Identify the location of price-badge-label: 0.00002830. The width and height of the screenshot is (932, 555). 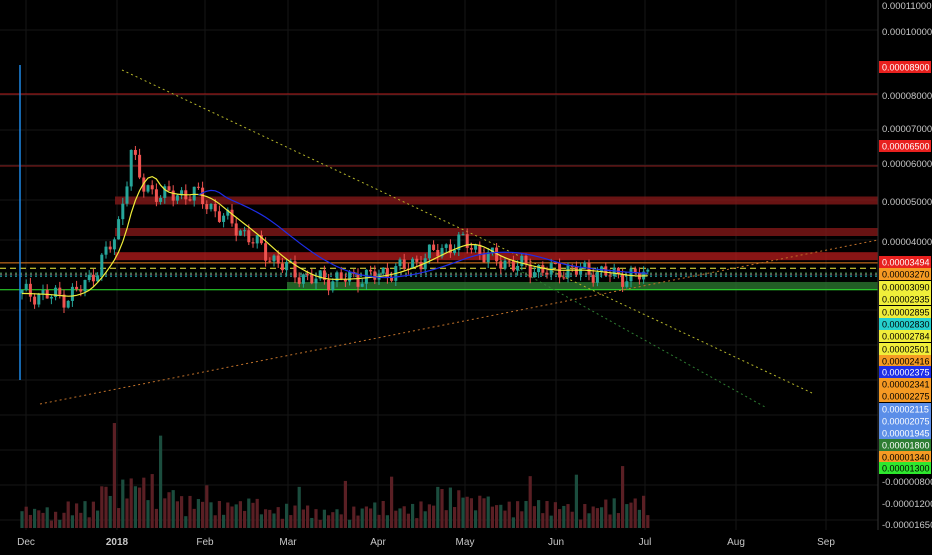
(906, 325).